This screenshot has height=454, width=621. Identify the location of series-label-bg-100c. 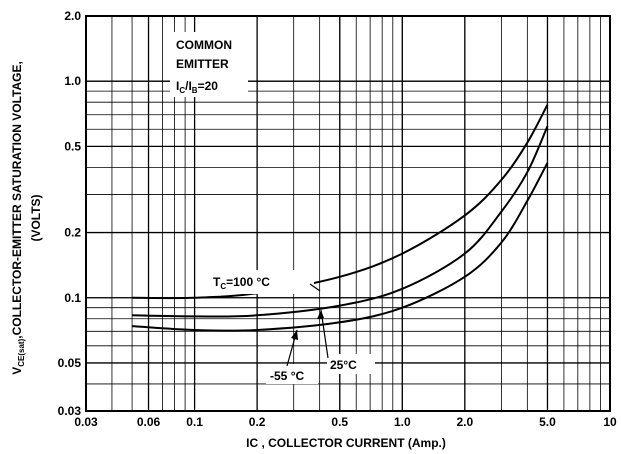
(259, 282).